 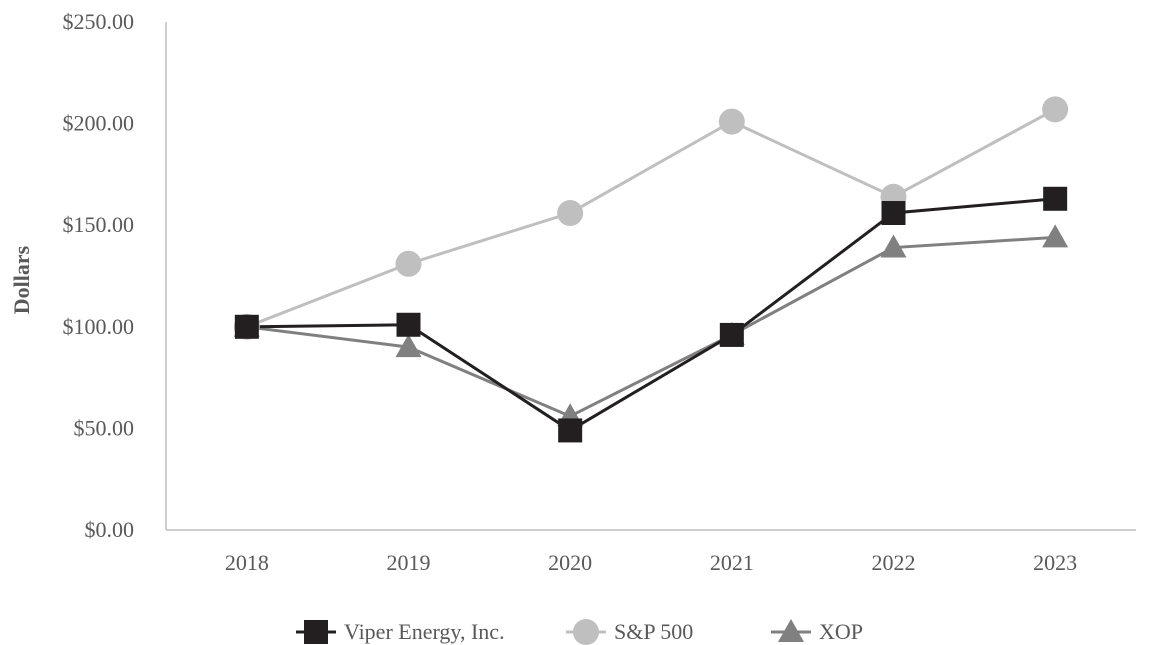 I want to click on legend-item-viper-energy-inc: Viper Energy, Inc., so click(x=400, y=631).